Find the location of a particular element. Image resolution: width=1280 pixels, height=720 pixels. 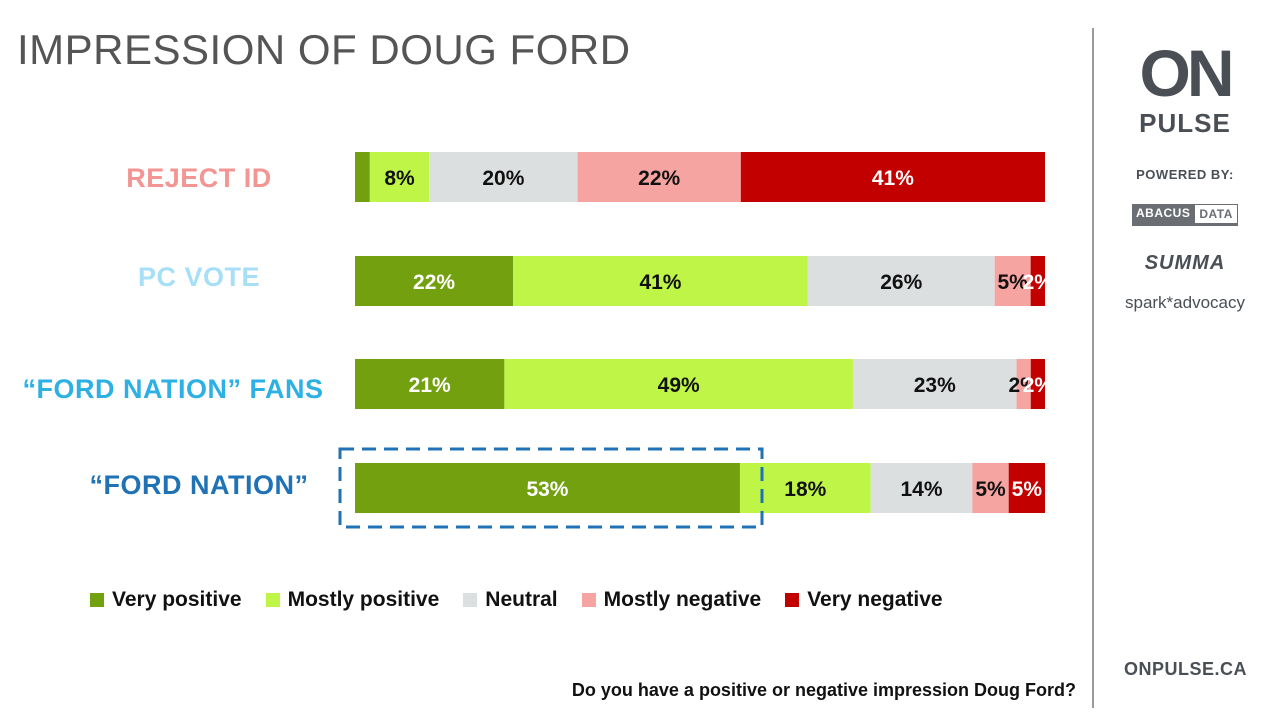

legend-label: Neutral is located at coordinates (521, 599).